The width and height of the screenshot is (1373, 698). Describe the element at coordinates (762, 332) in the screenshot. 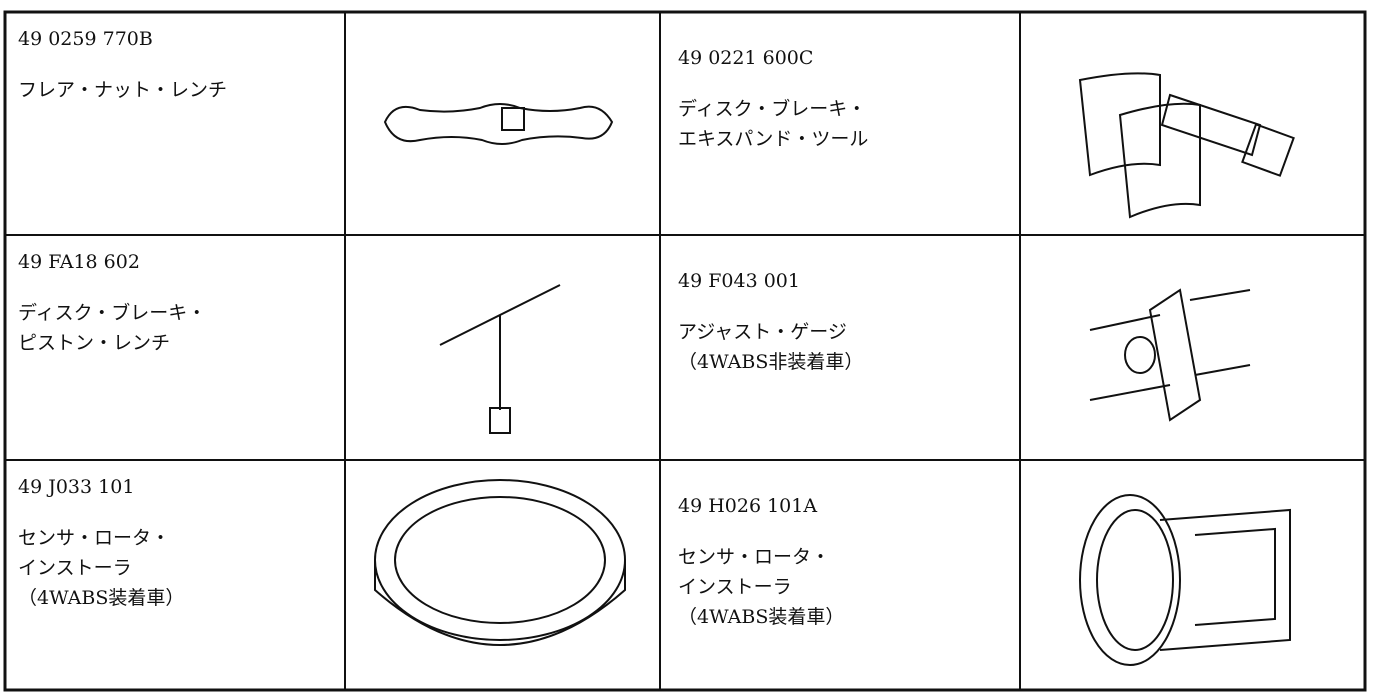

I see `tool-name: アジャスト・ゲージ` at that location.